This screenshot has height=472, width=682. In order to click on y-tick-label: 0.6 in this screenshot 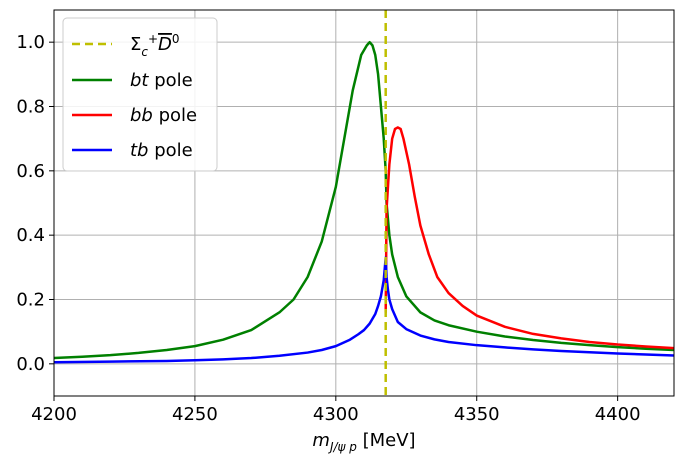, I will do `click(30, 171)`.